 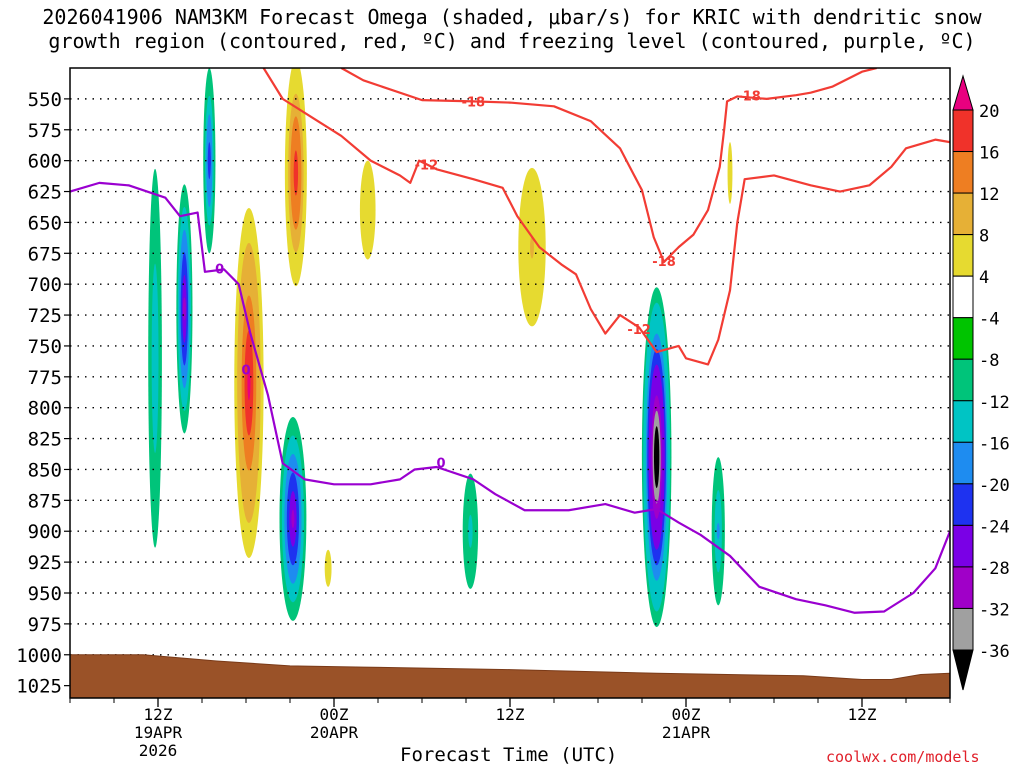 What do you see at coordinates (994, 652) in the screenshot?
I see `colorbar-label: -36` at bounding box center [994, 652].